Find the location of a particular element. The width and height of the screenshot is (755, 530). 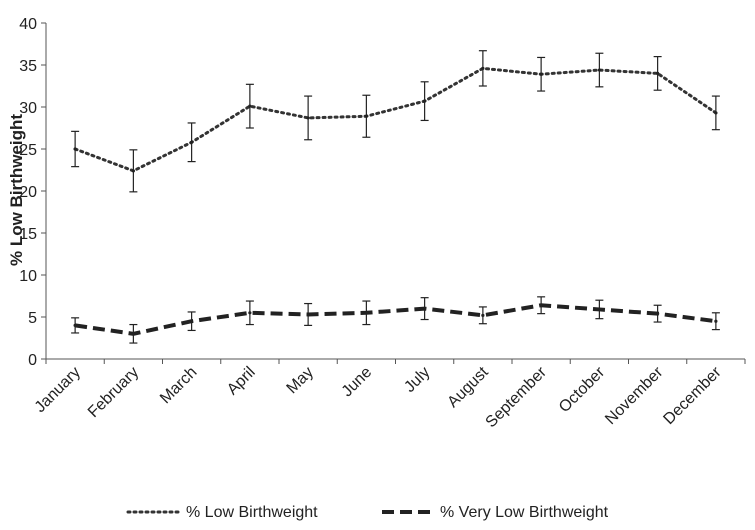

y-tick-label: 25 is located at coordinates (28, 150).